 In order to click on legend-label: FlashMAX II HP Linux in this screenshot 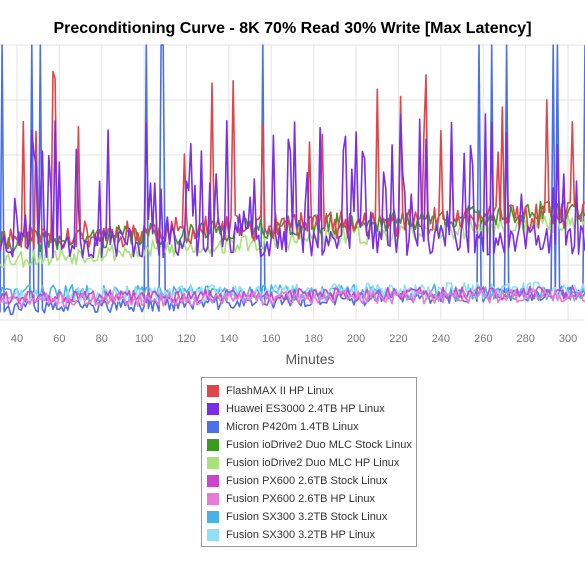, I will do `click(280, 391)`.